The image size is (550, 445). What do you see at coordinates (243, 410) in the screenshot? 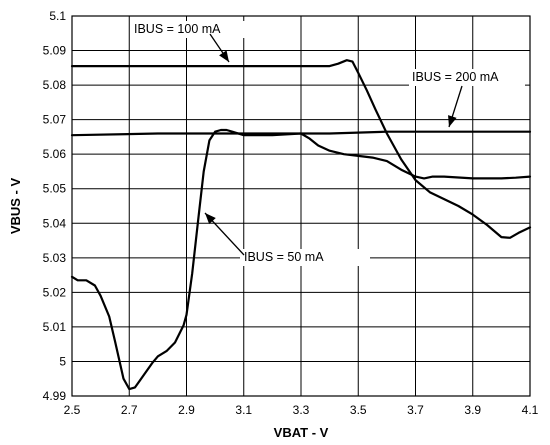
I see `x-tick-label: 3.1` at bounding box center [243, 410].